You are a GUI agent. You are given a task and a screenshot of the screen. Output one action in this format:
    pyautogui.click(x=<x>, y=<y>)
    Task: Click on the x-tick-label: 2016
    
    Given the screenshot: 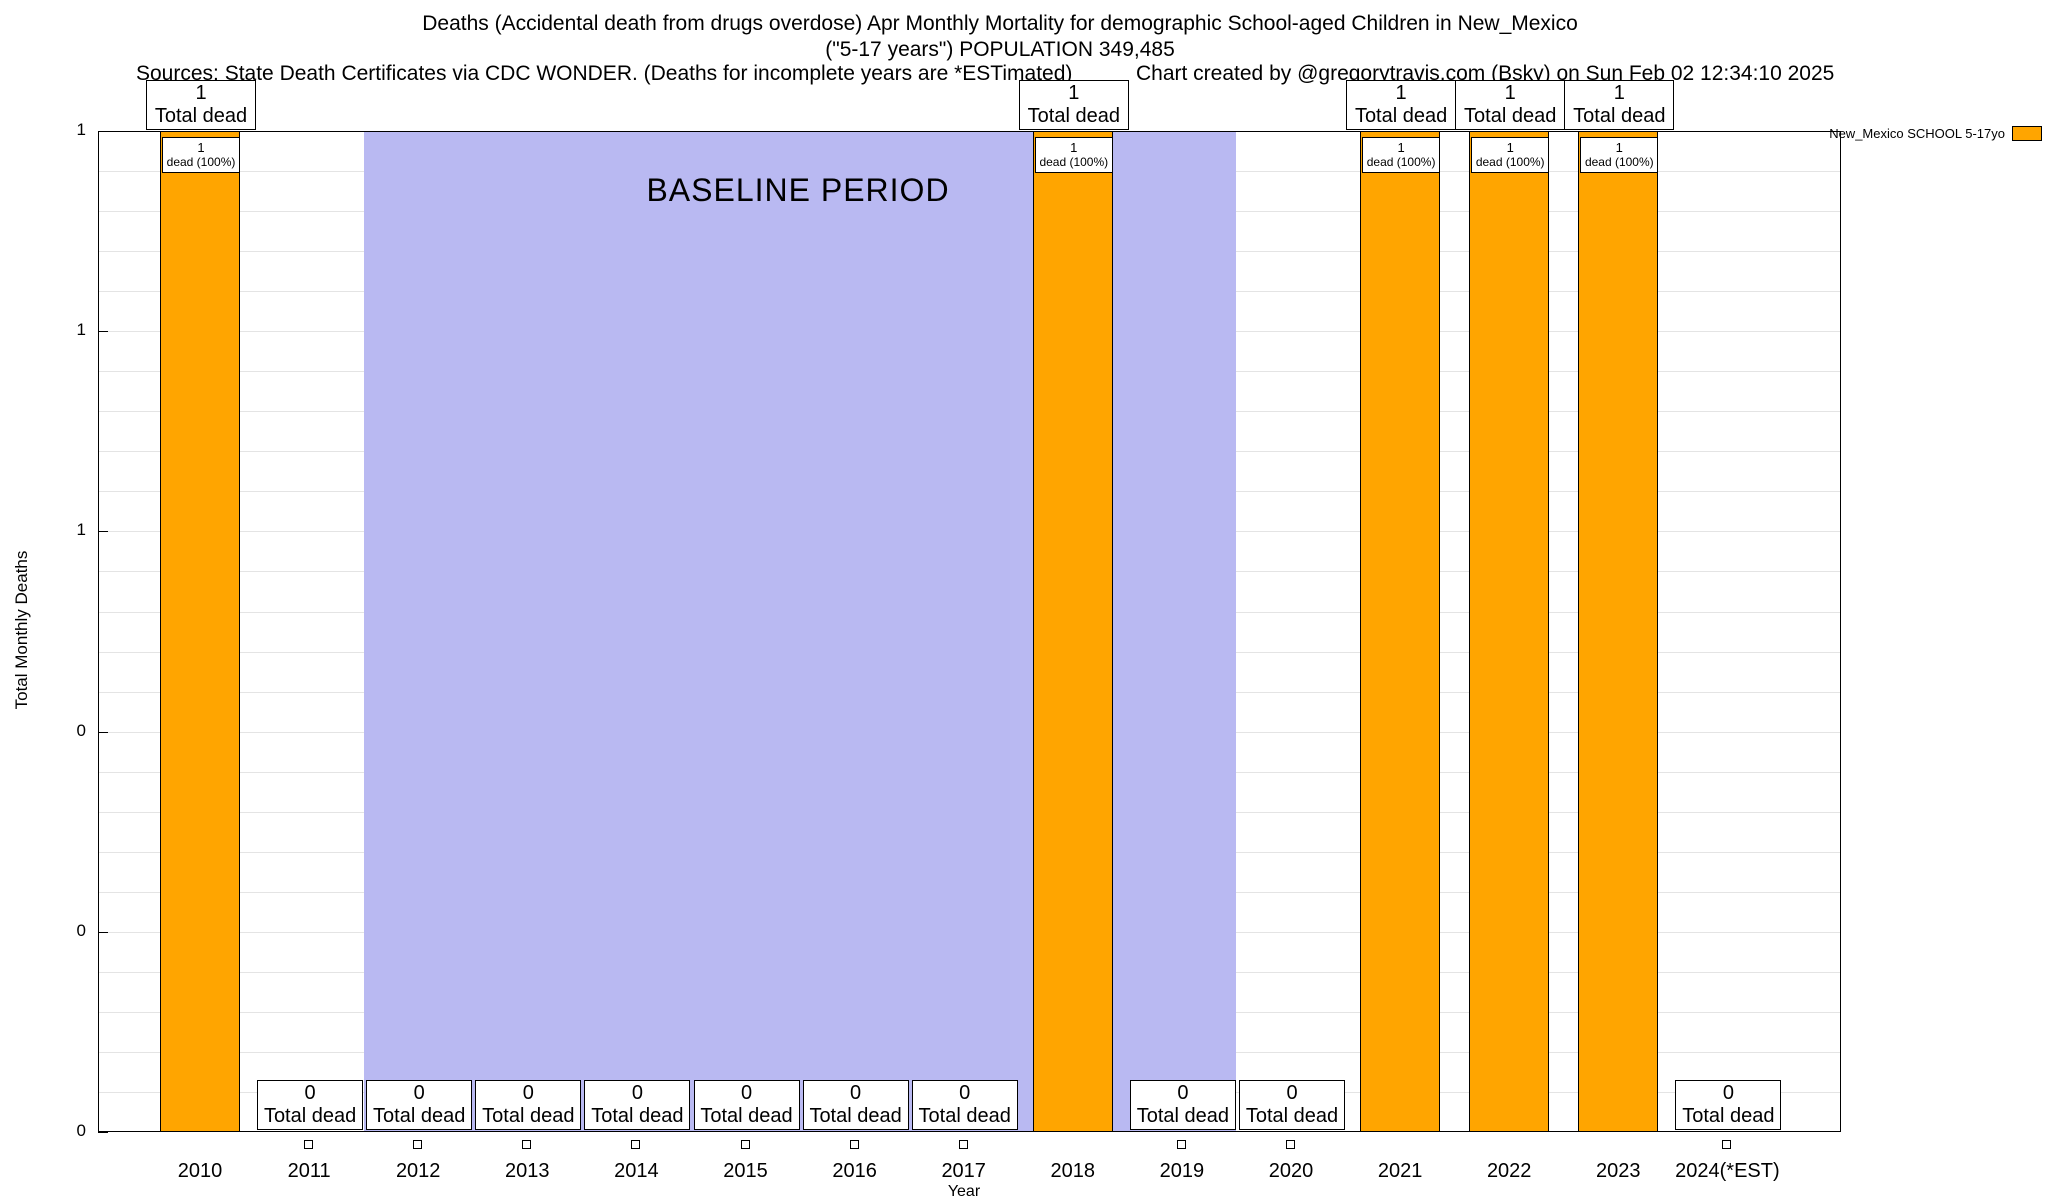 What is the action you would take?
    pyautogui.click(x=854, y=1171)
    